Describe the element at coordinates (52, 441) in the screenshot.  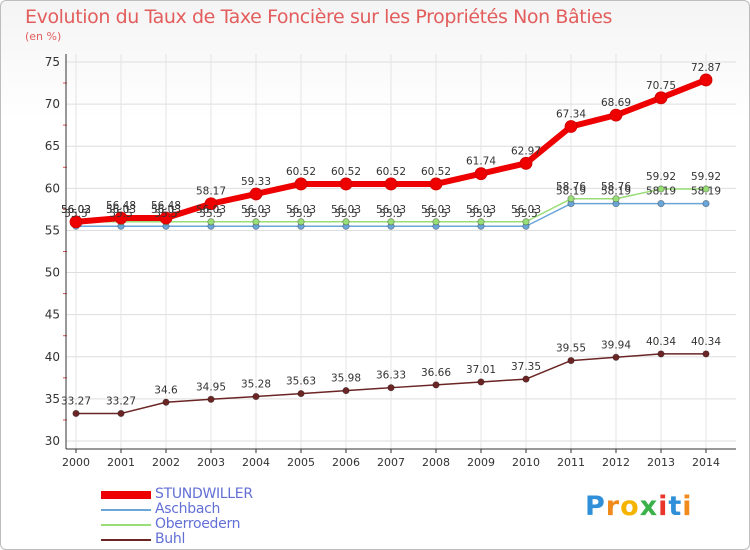
I see `y-tick-label: 30` at that location.